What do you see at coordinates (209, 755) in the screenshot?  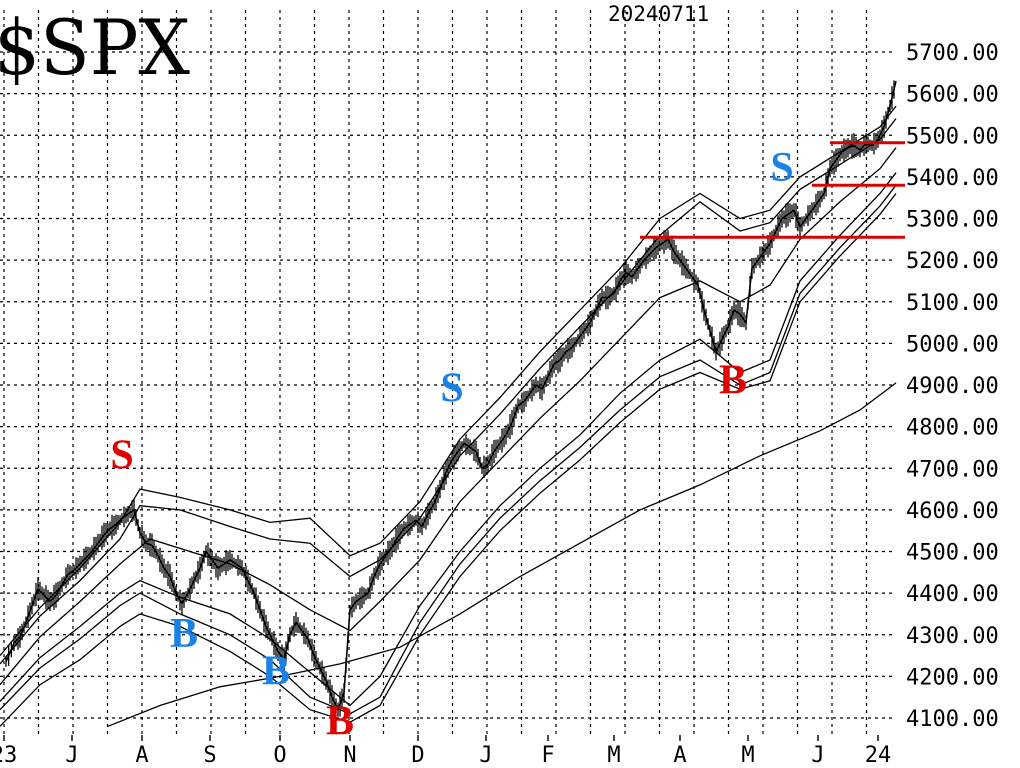 I see `x-tick-label: S` at bounding box center [209, 755].